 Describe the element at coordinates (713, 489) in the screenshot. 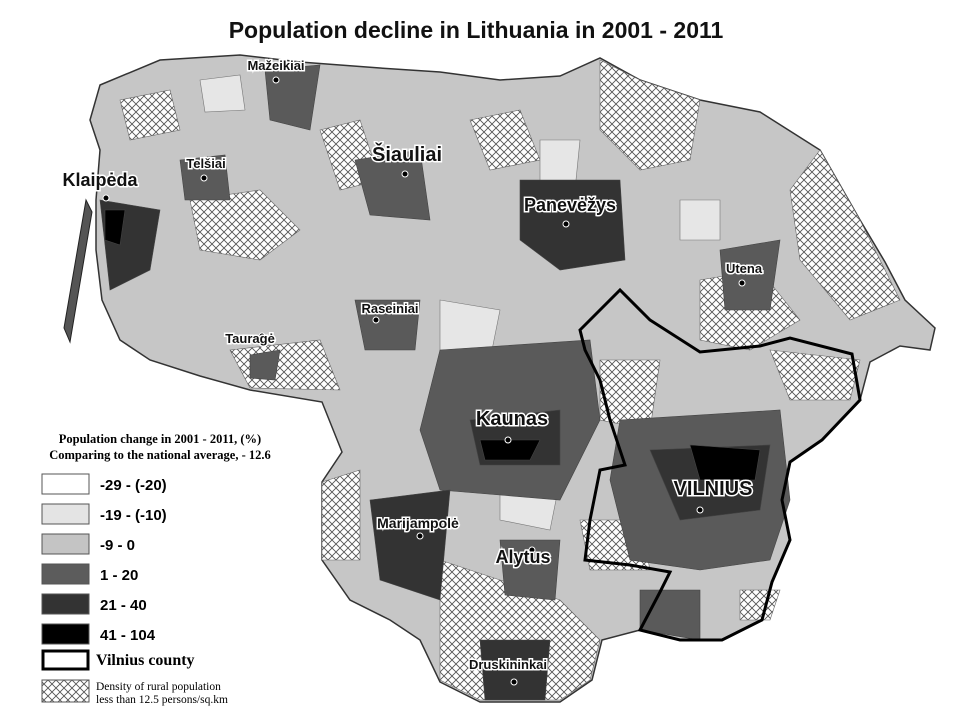

I see `city-label: VILNIUS` at that location.